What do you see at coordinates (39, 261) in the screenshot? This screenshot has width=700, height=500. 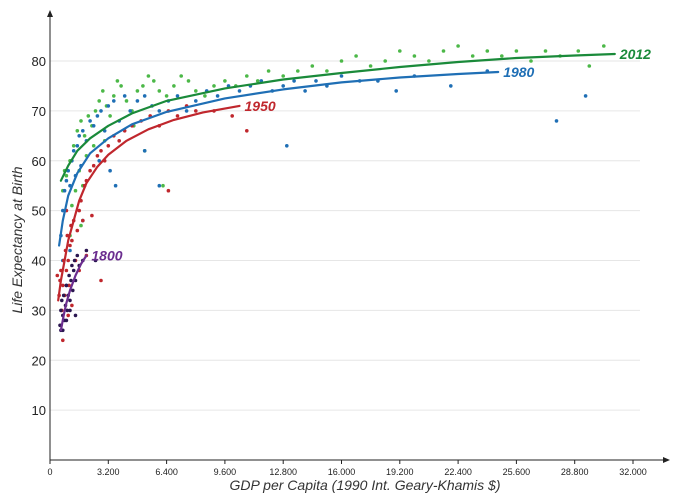 I see `y-tick-label: 40` at bounding box center [39, 261].